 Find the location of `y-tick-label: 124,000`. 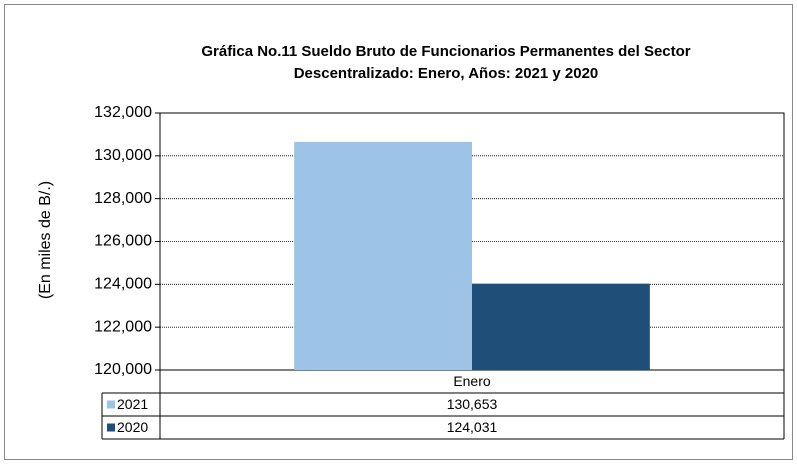

y-tick-label: 124,000 is located at coordinates (123, 284).